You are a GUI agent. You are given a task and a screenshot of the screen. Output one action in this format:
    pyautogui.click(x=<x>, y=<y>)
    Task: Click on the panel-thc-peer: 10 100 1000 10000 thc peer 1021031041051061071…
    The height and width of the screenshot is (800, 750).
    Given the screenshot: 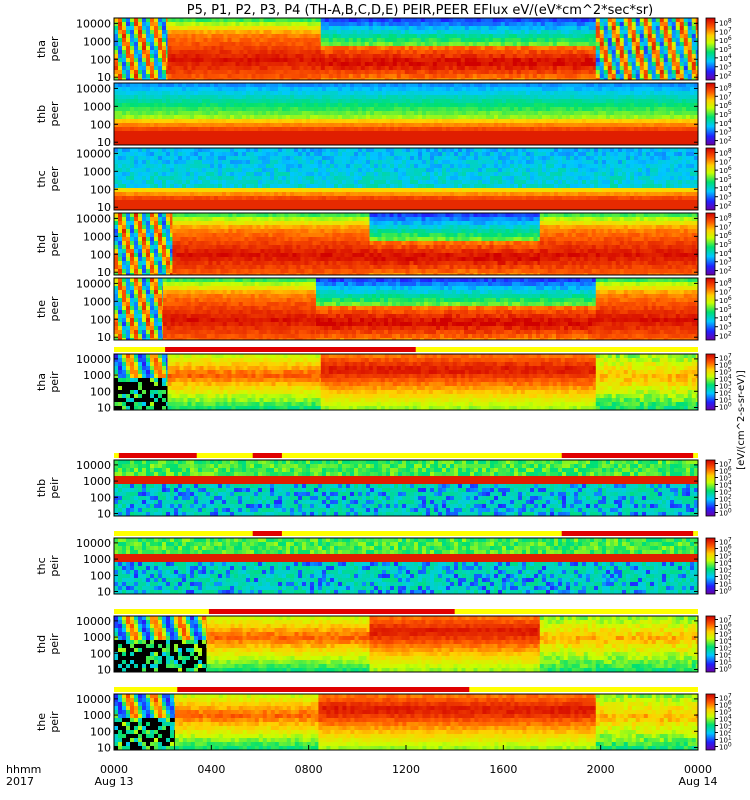 What is the action you would take?
    pyautogui.click(x=383, y=180)
    